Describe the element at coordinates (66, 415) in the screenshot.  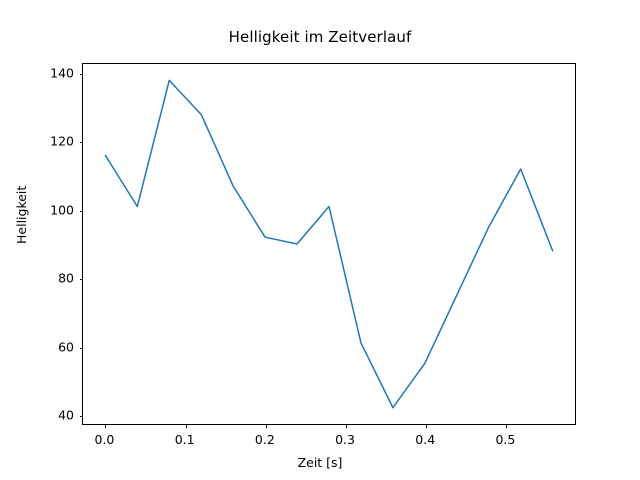
I see `y-tick-label: 40` at that location.